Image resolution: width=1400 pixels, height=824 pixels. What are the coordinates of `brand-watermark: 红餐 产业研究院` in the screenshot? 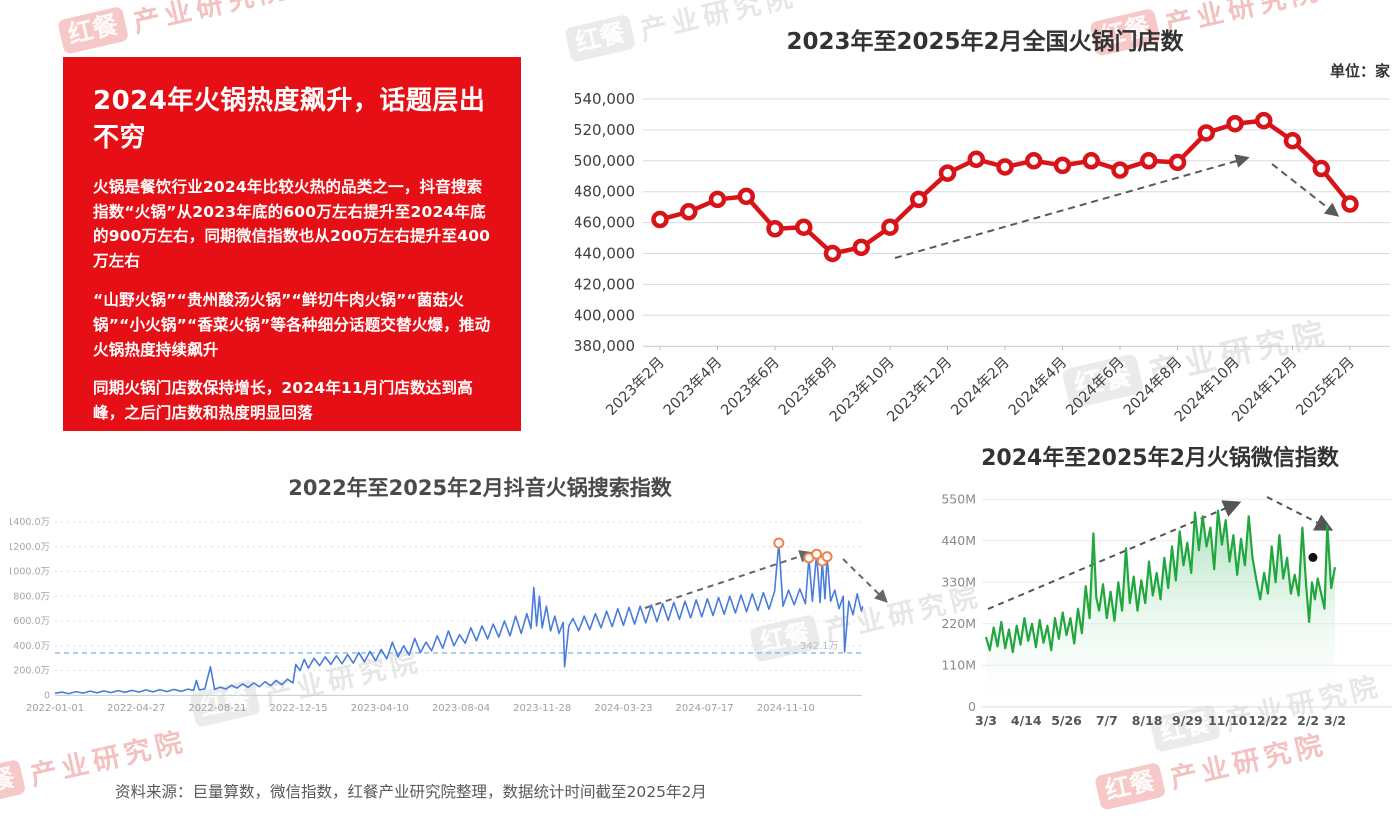 It's located at (175, 28).